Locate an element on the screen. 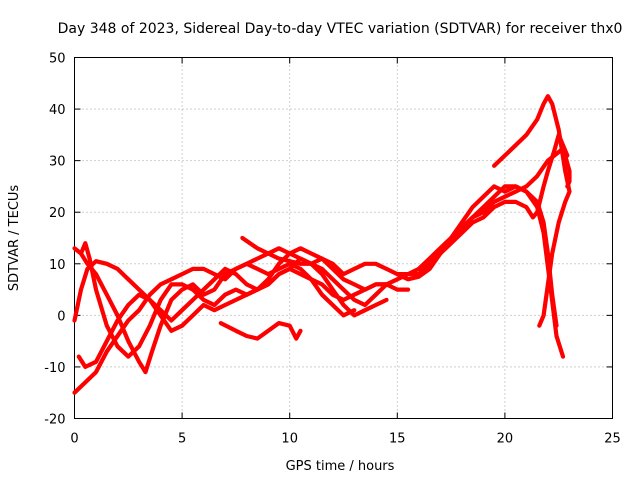 This screenshot has height=480, width=640. y-tick-label: 40 is located at coordinates (57, 110).